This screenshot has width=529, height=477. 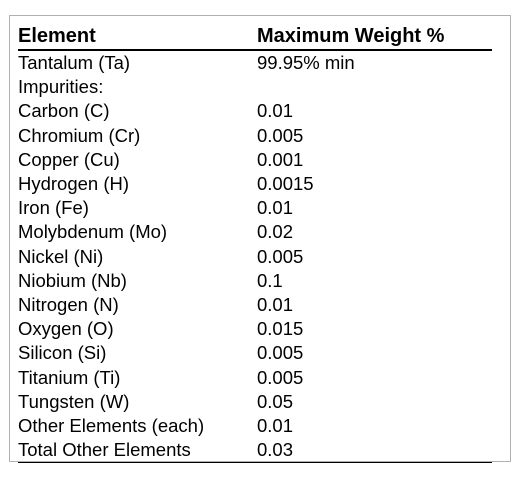 What do you see at coordinates (74, 184) in the screenshot?
I see `element-cell: Hydrogen (H)` at bounding box center [74, 184].